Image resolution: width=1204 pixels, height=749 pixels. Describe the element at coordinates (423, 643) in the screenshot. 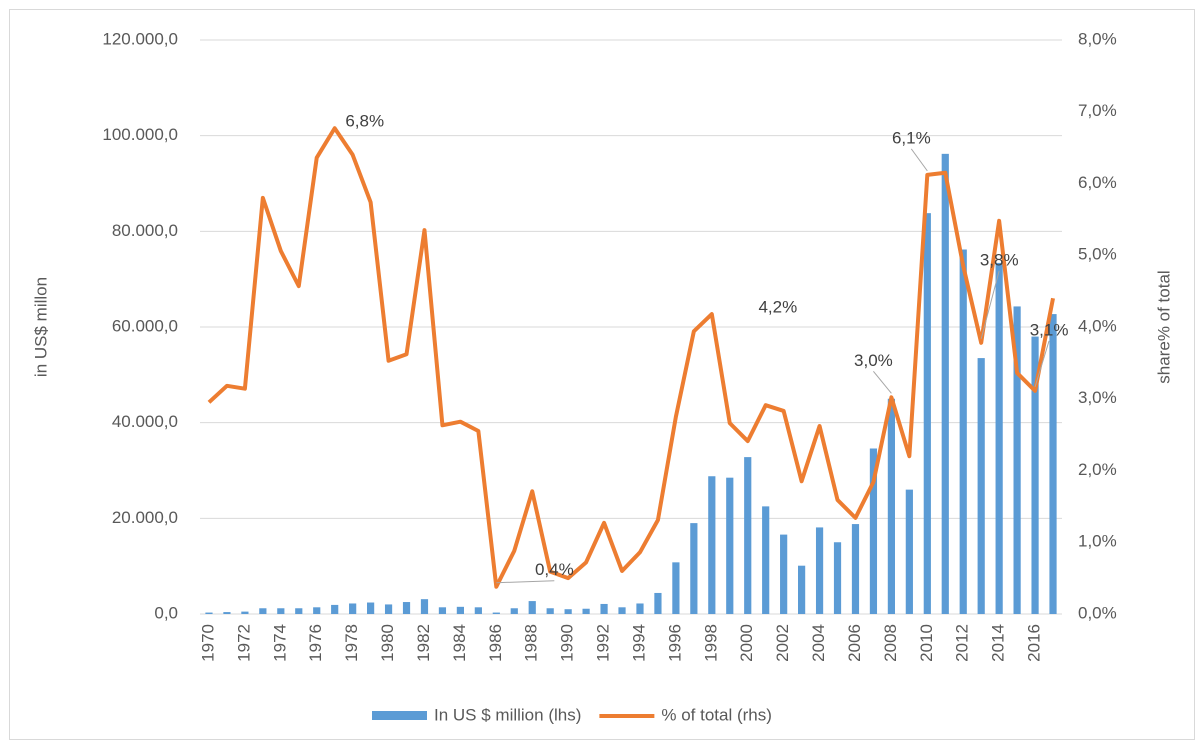

I see `x-tick-label: 1982` at that location.